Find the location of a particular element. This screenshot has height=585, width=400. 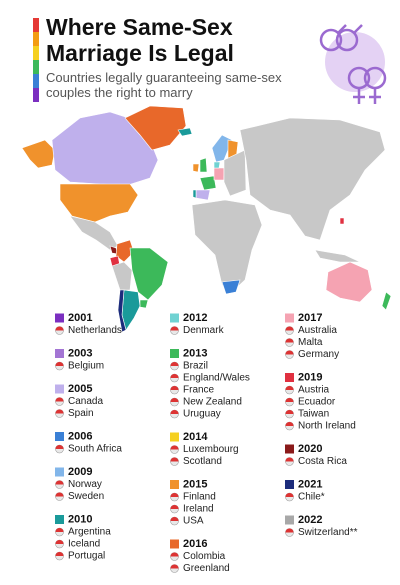

country-label: Denmark is located at coordinates (204, 330).